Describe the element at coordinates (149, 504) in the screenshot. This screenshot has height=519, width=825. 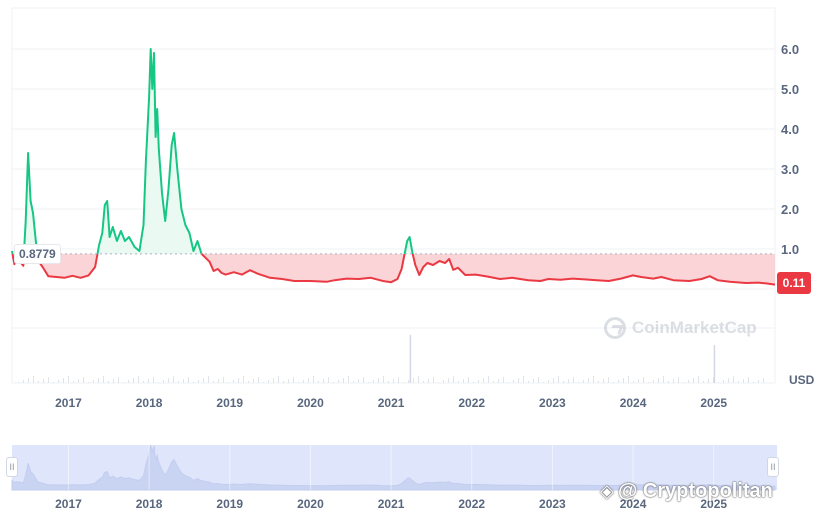
I see `navigator-x-tick-label: 2018` at that location.